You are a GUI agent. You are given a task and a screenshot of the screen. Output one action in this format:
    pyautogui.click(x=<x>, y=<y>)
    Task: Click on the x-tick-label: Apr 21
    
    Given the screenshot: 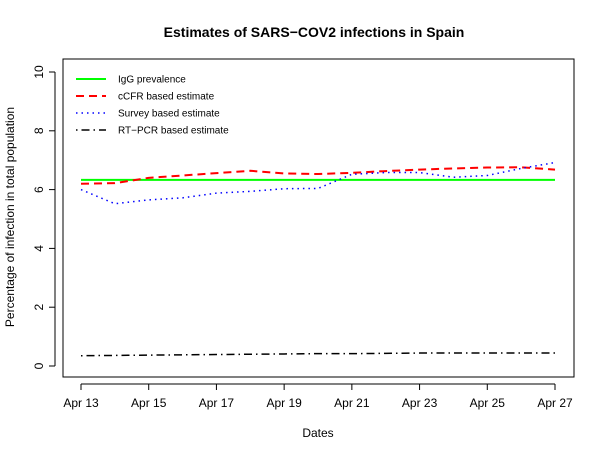 What is the action you would take?
    pyautogui.click(x=352, y=403)
    